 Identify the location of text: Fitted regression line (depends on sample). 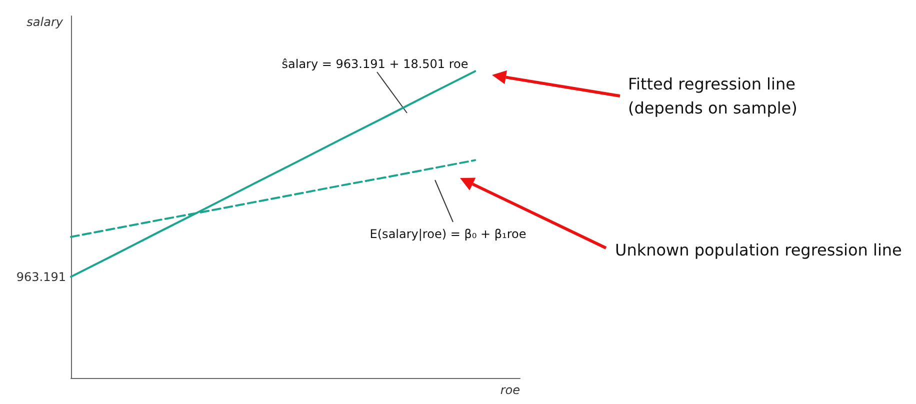
(713, 96).